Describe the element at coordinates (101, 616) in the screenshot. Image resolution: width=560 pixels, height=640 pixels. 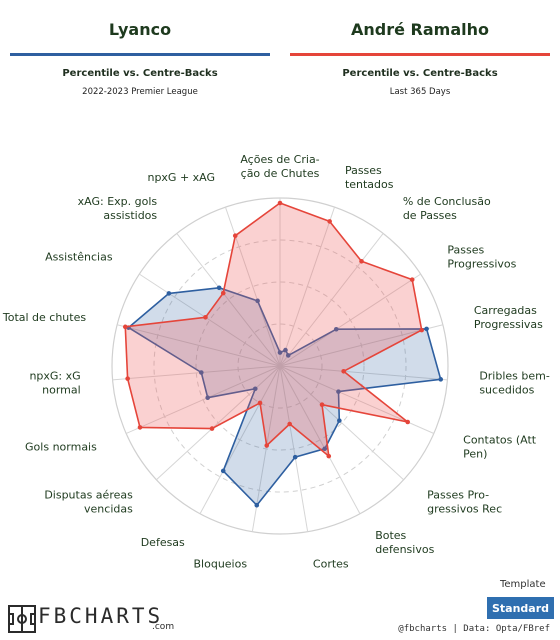
I see `brand-name: FBCHARTS` at that location.